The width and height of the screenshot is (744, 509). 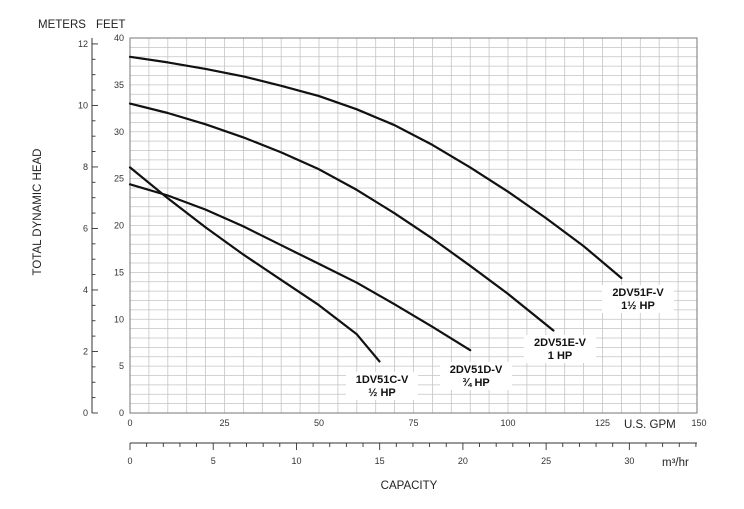 I want to click on x-axis-title: CAPACITY, so click(x=409, y=486).